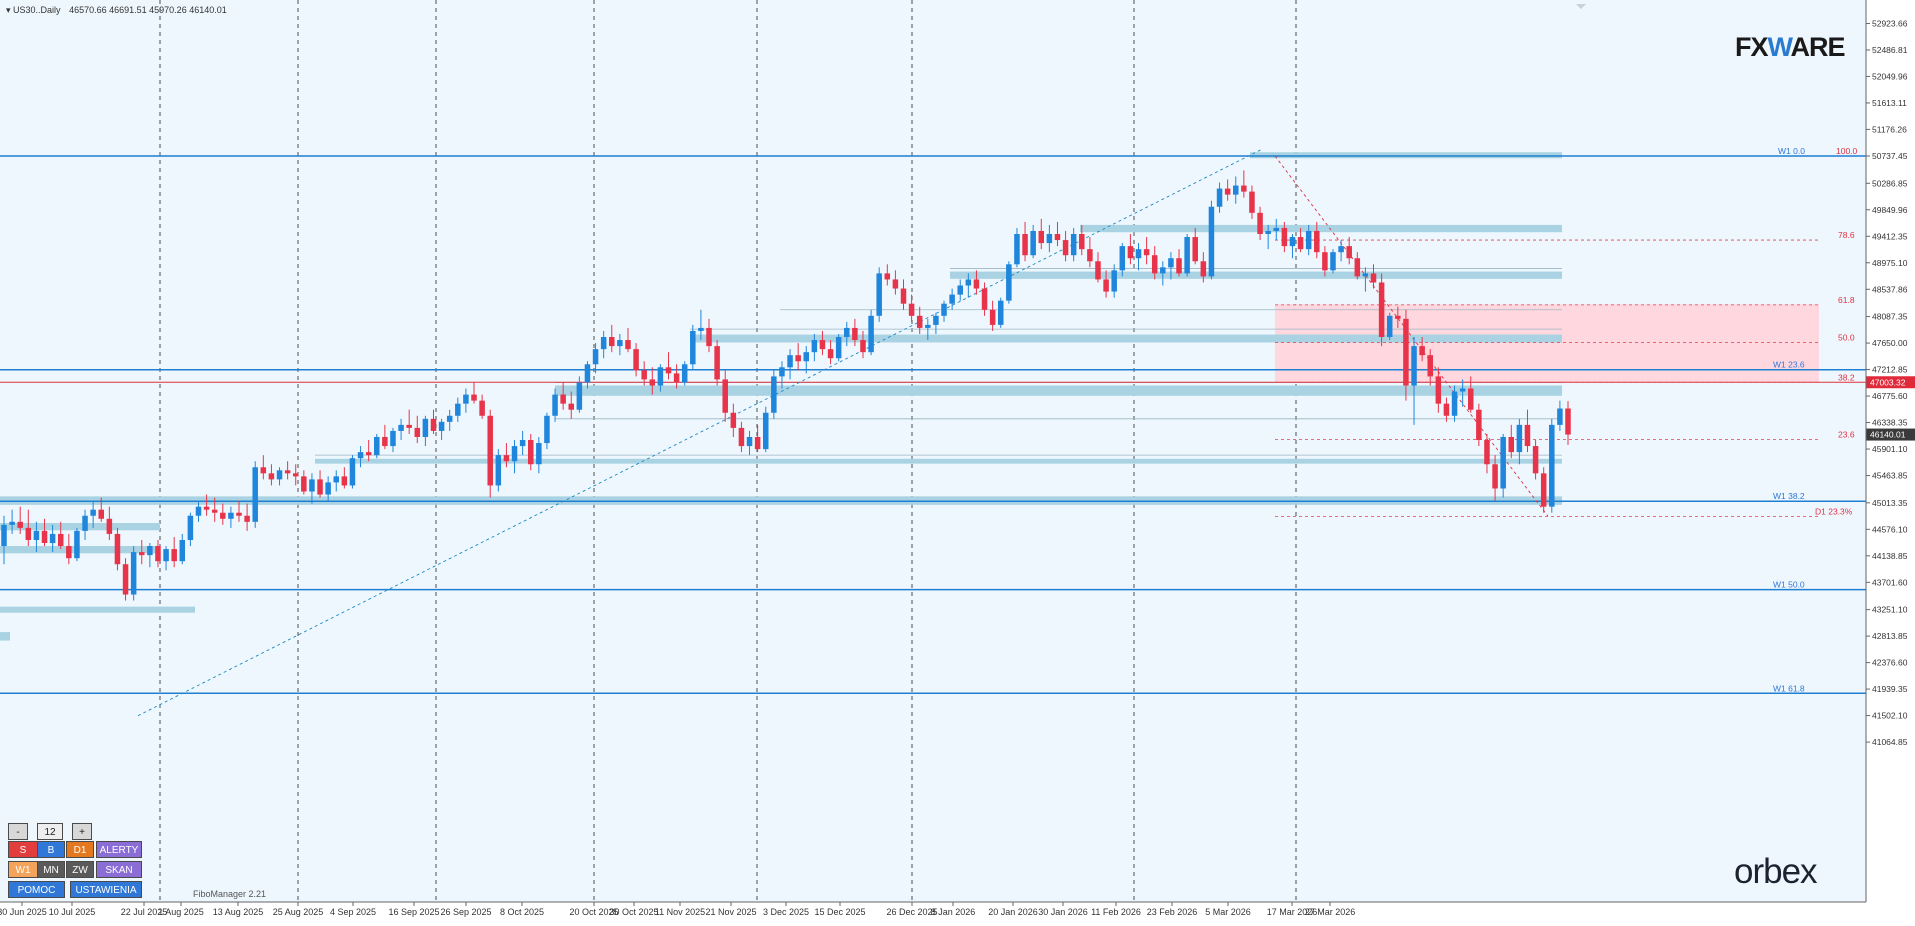 The height and width of the screenshot is (926, 1915). What do you see at coordinates (23, 849) in the screenshot?
I see `sell-button: S` at bounding box center [23, 849].